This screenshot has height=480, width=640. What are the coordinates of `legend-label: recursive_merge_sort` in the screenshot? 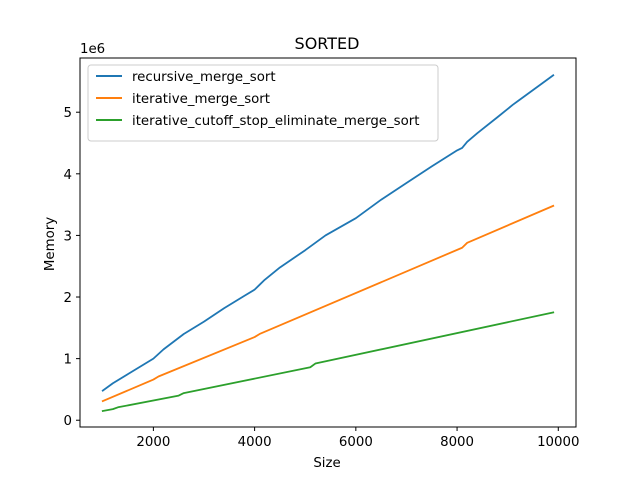 It's located at (204, 77).